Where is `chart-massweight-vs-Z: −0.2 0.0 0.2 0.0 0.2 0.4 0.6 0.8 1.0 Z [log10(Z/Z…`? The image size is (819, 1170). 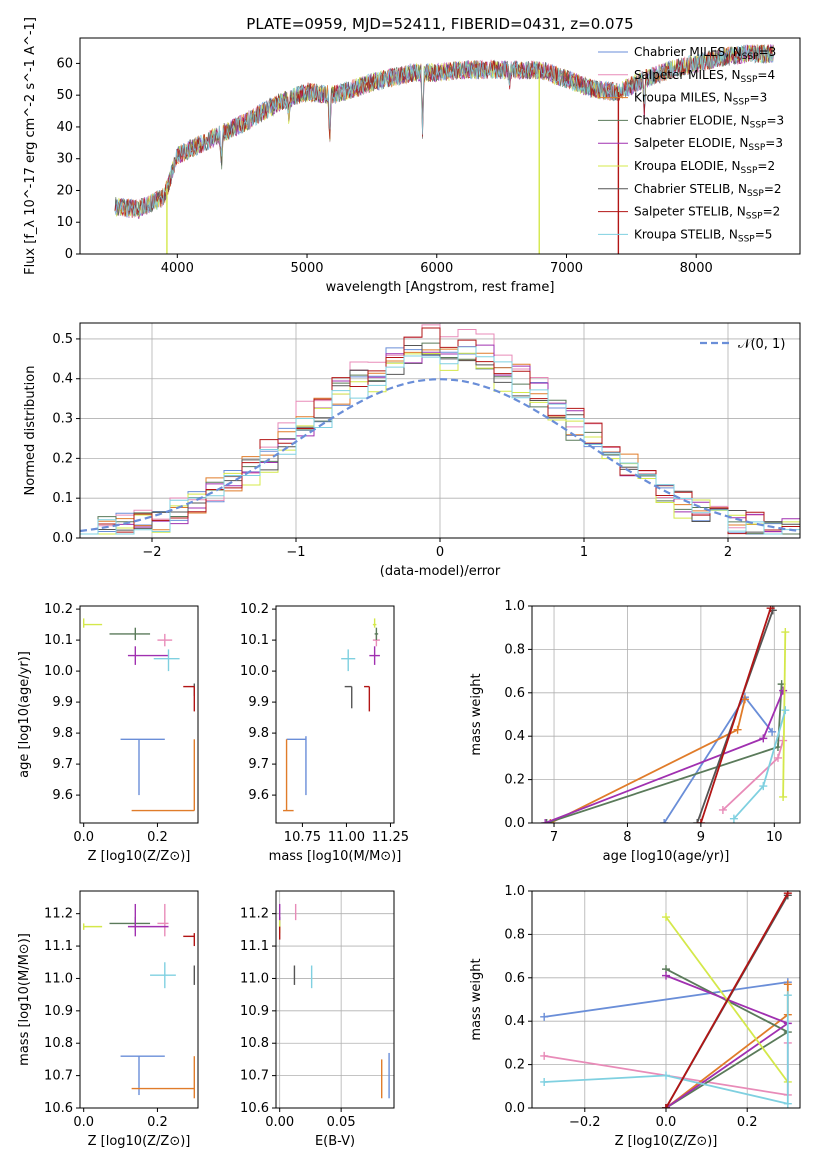 chart-massweight-vs-Z: −0.2 0.0 0.2 0.0 0.2 0.4 0.6 0.8 1.0 Z [log10(Z/Z… is located at coordinates (635, 1016).